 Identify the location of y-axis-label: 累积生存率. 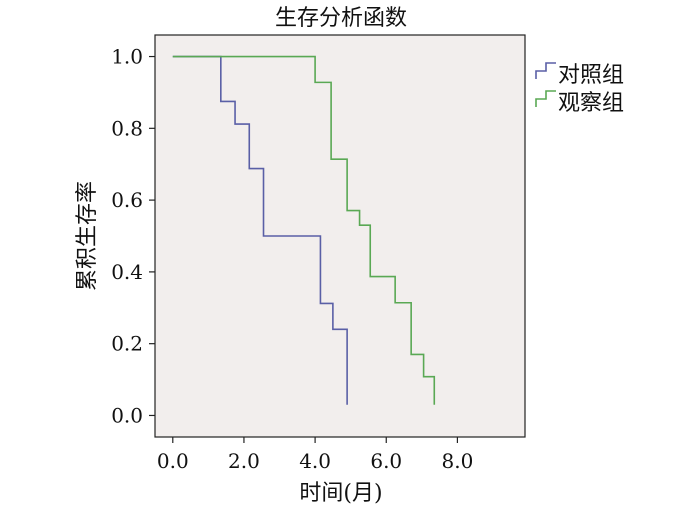
(87, 236).